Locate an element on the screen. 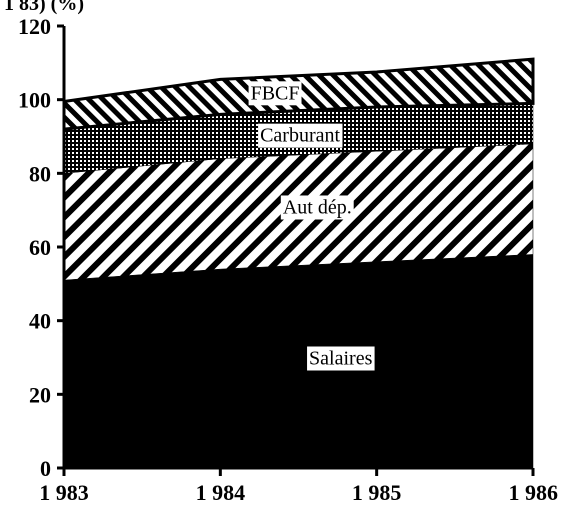  y-tick-label: 100 is located at coordinates (34, 100).